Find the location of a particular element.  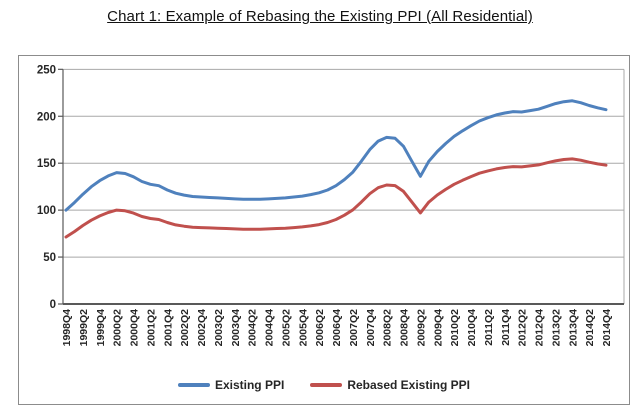

x-axis-label-2002Q4: 2002Q4 is located at coordinates (202, 328).